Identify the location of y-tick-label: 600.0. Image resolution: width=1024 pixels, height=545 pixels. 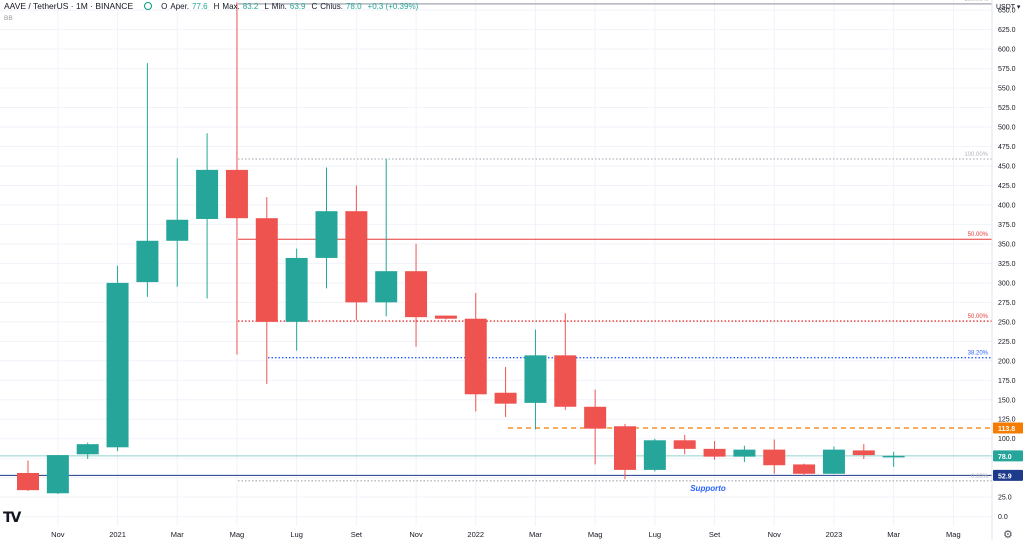
(1007, 50).